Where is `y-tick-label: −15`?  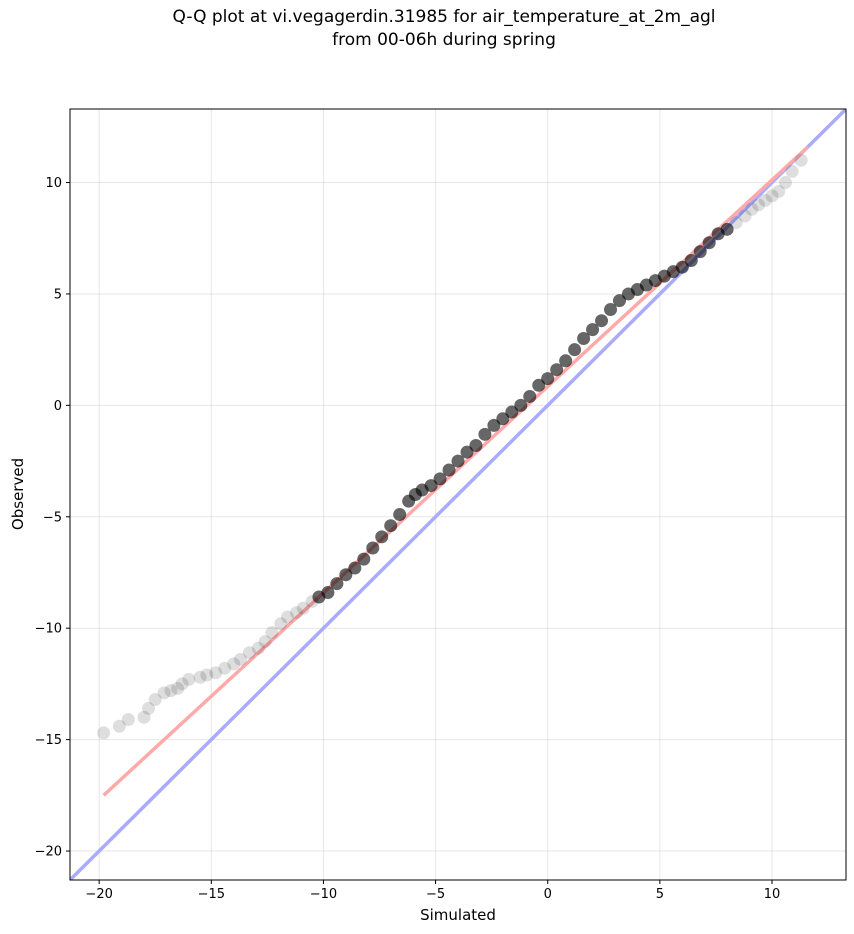
y-tick-label: −15 is located at coordinates (48, 740).